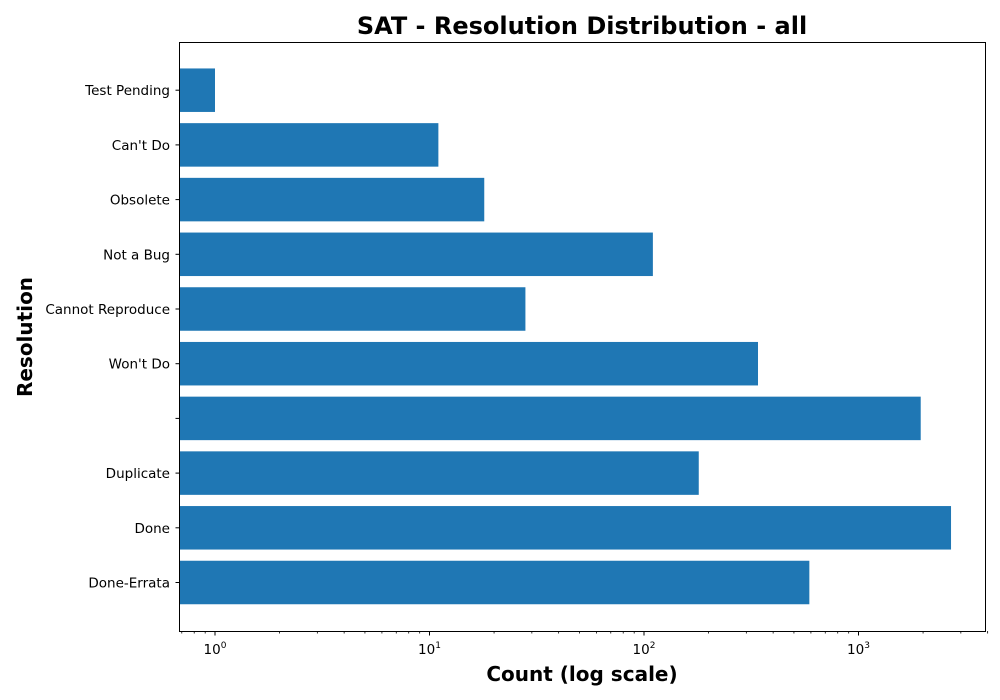  Describe the element at coordinates (582, 26) in the screenshot. I see `chart-title: SAT - Resolution Distribution - all` at that location.